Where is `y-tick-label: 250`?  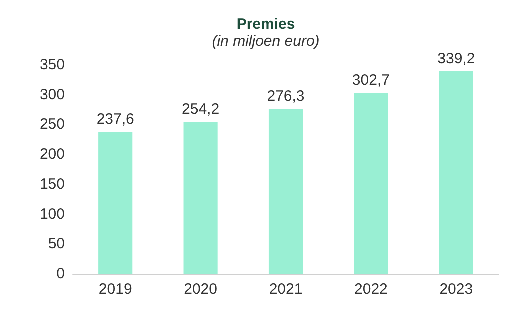
y-tick-label: 250 is located at coordinates (52, 125).